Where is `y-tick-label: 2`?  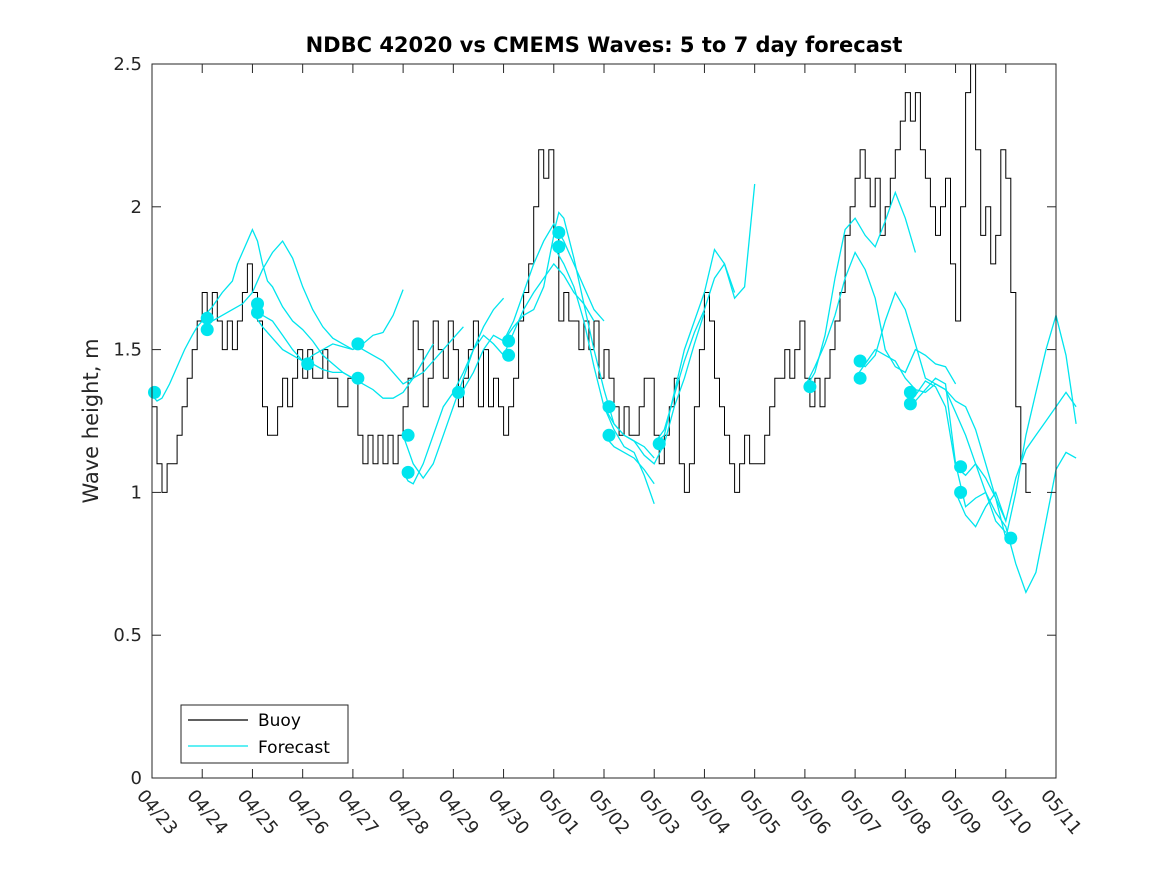
y-tick-label: 2 is located at coordinates (136, 207).